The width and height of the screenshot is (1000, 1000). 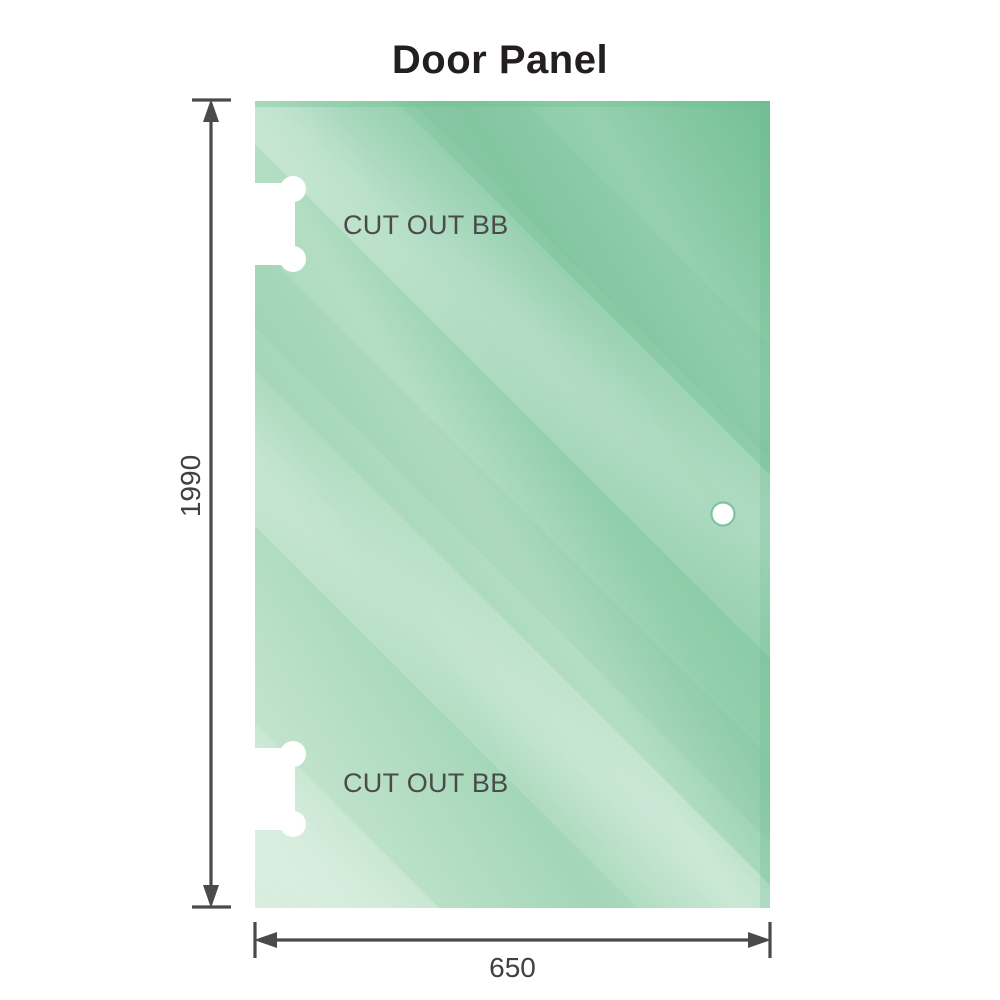 What do you see at coordinates (500, 60) in the screenshot?
I see `page-title: Door Panel` at bounding box center [500, 60].